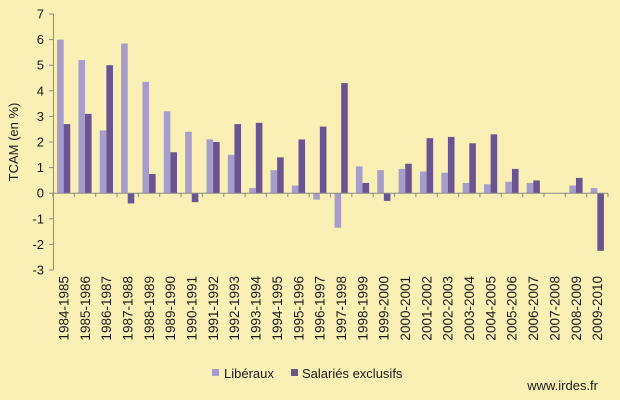 This screenshot has height=400, width=620. What do you see at coordinates (231, 174) in the screenshot?
I see `bar-liberaux-1992-1993` at bounding box center [231, 174].